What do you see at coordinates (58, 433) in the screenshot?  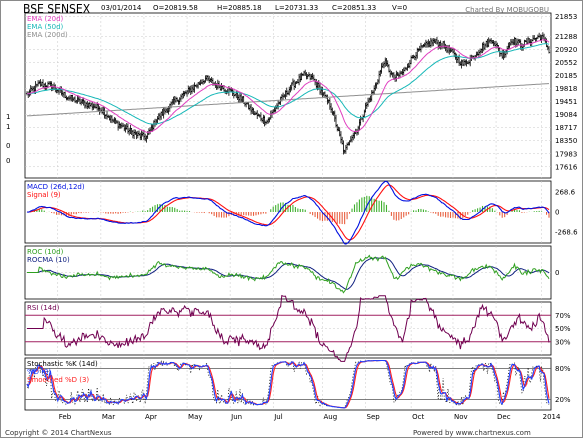 I see `copyright-text: Copyright © 2014 ChartNexus` at bounding box center [58, 433].